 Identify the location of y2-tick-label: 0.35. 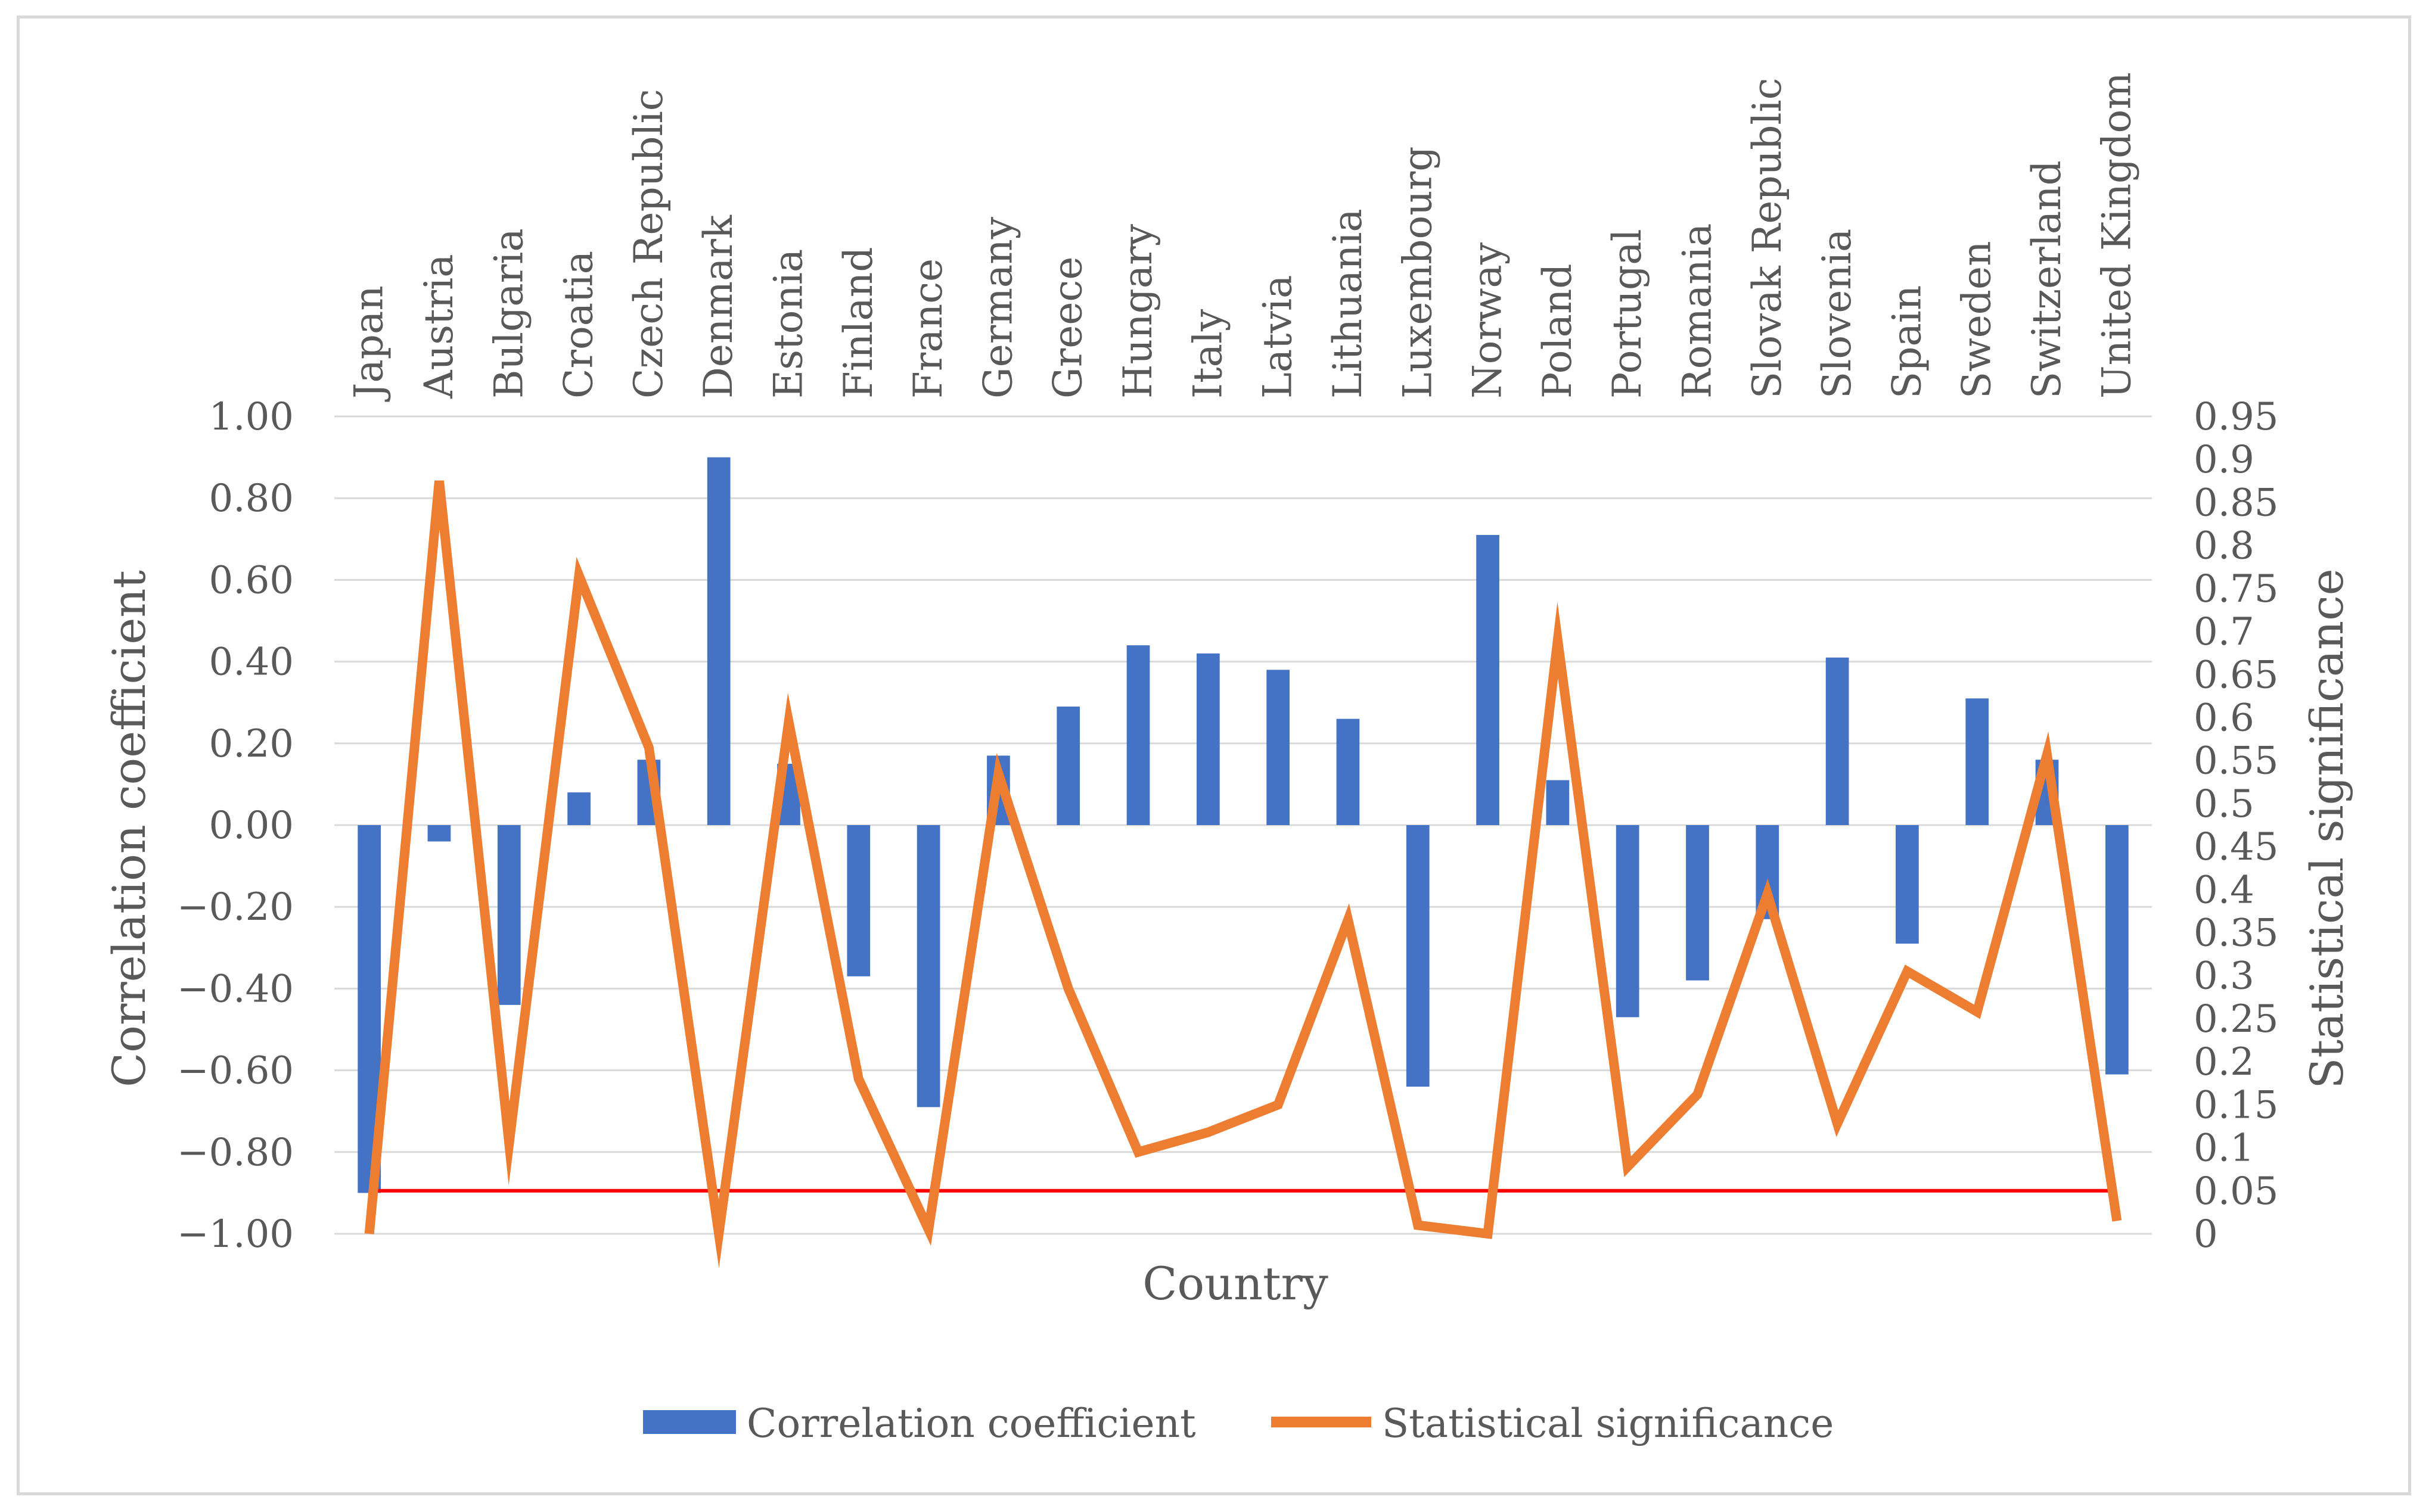
(2236, 933).